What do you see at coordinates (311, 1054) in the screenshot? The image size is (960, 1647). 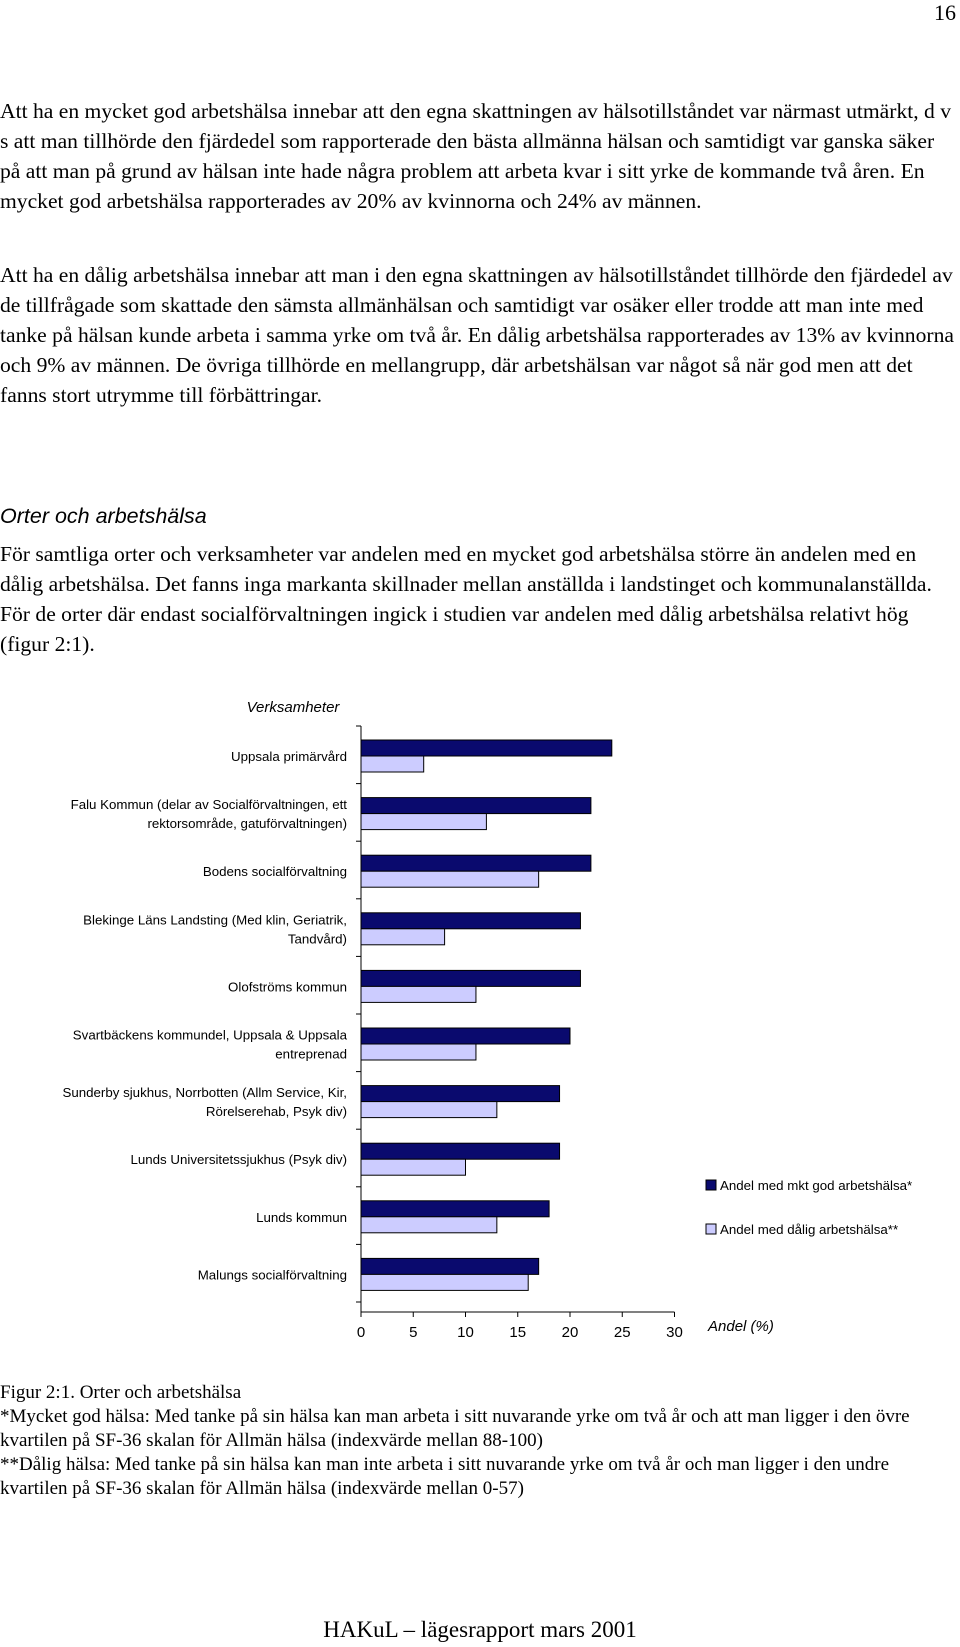 I see `category-label-5-1: entreprenad` at bounding box center [311, 1054].